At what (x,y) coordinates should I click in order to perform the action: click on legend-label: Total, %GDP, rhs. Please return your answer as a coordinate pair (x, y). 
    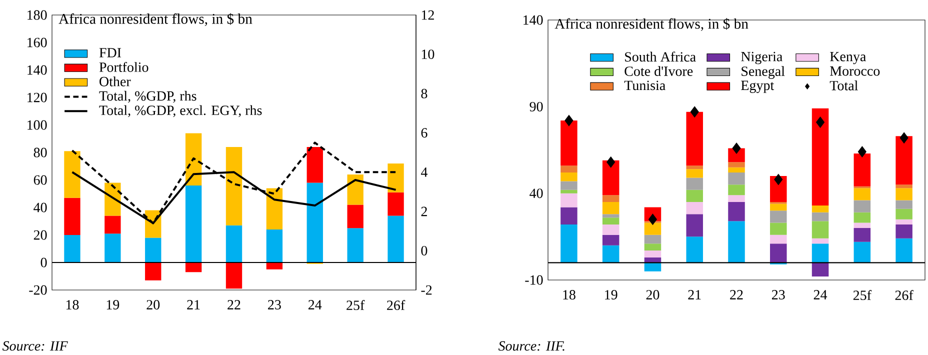
    Looking at the image, I should click on (147, 96).